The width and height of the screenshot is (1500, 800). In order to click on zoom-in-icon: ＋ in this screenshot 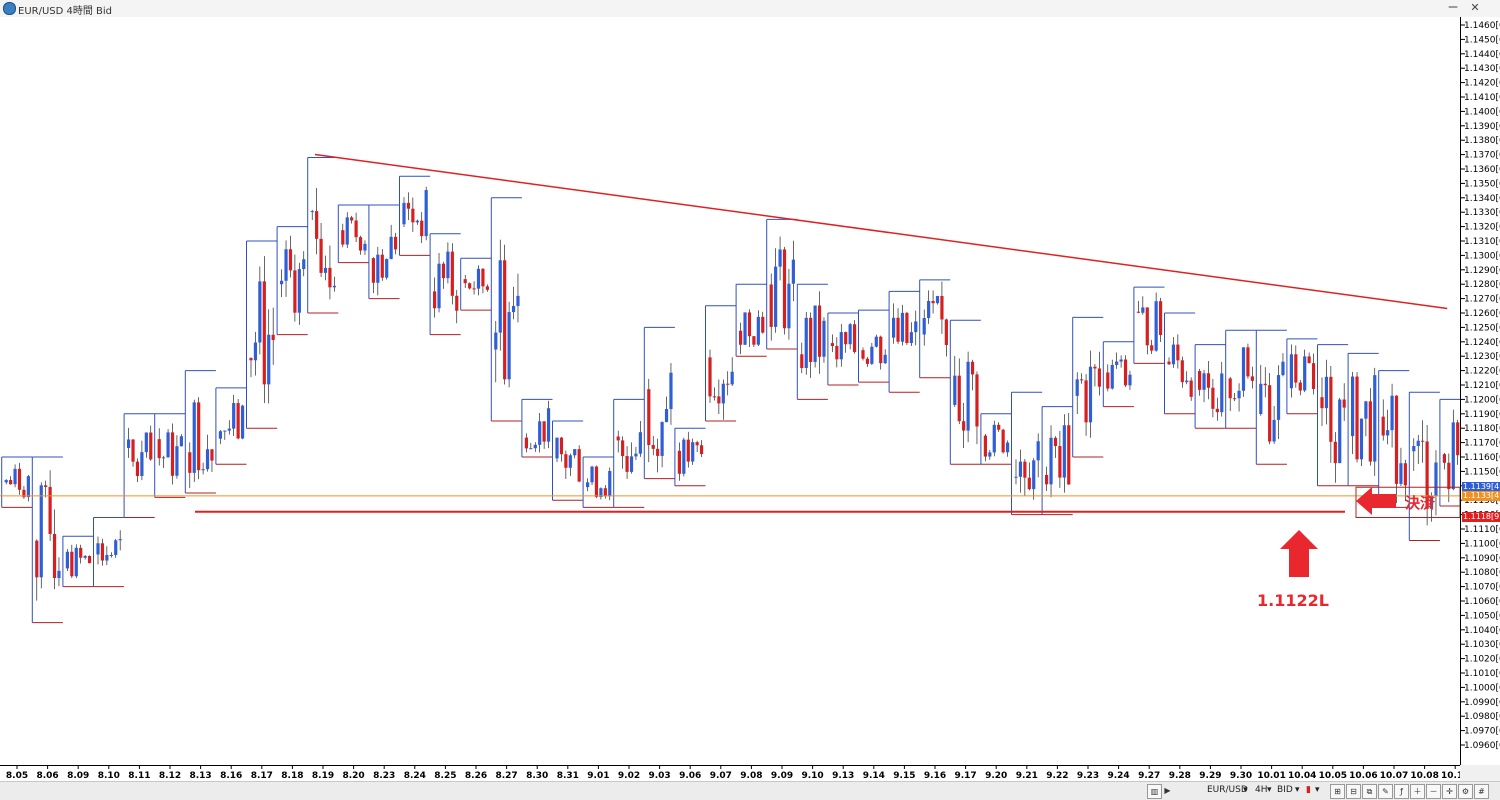, I will do `click(1417, 791)`.